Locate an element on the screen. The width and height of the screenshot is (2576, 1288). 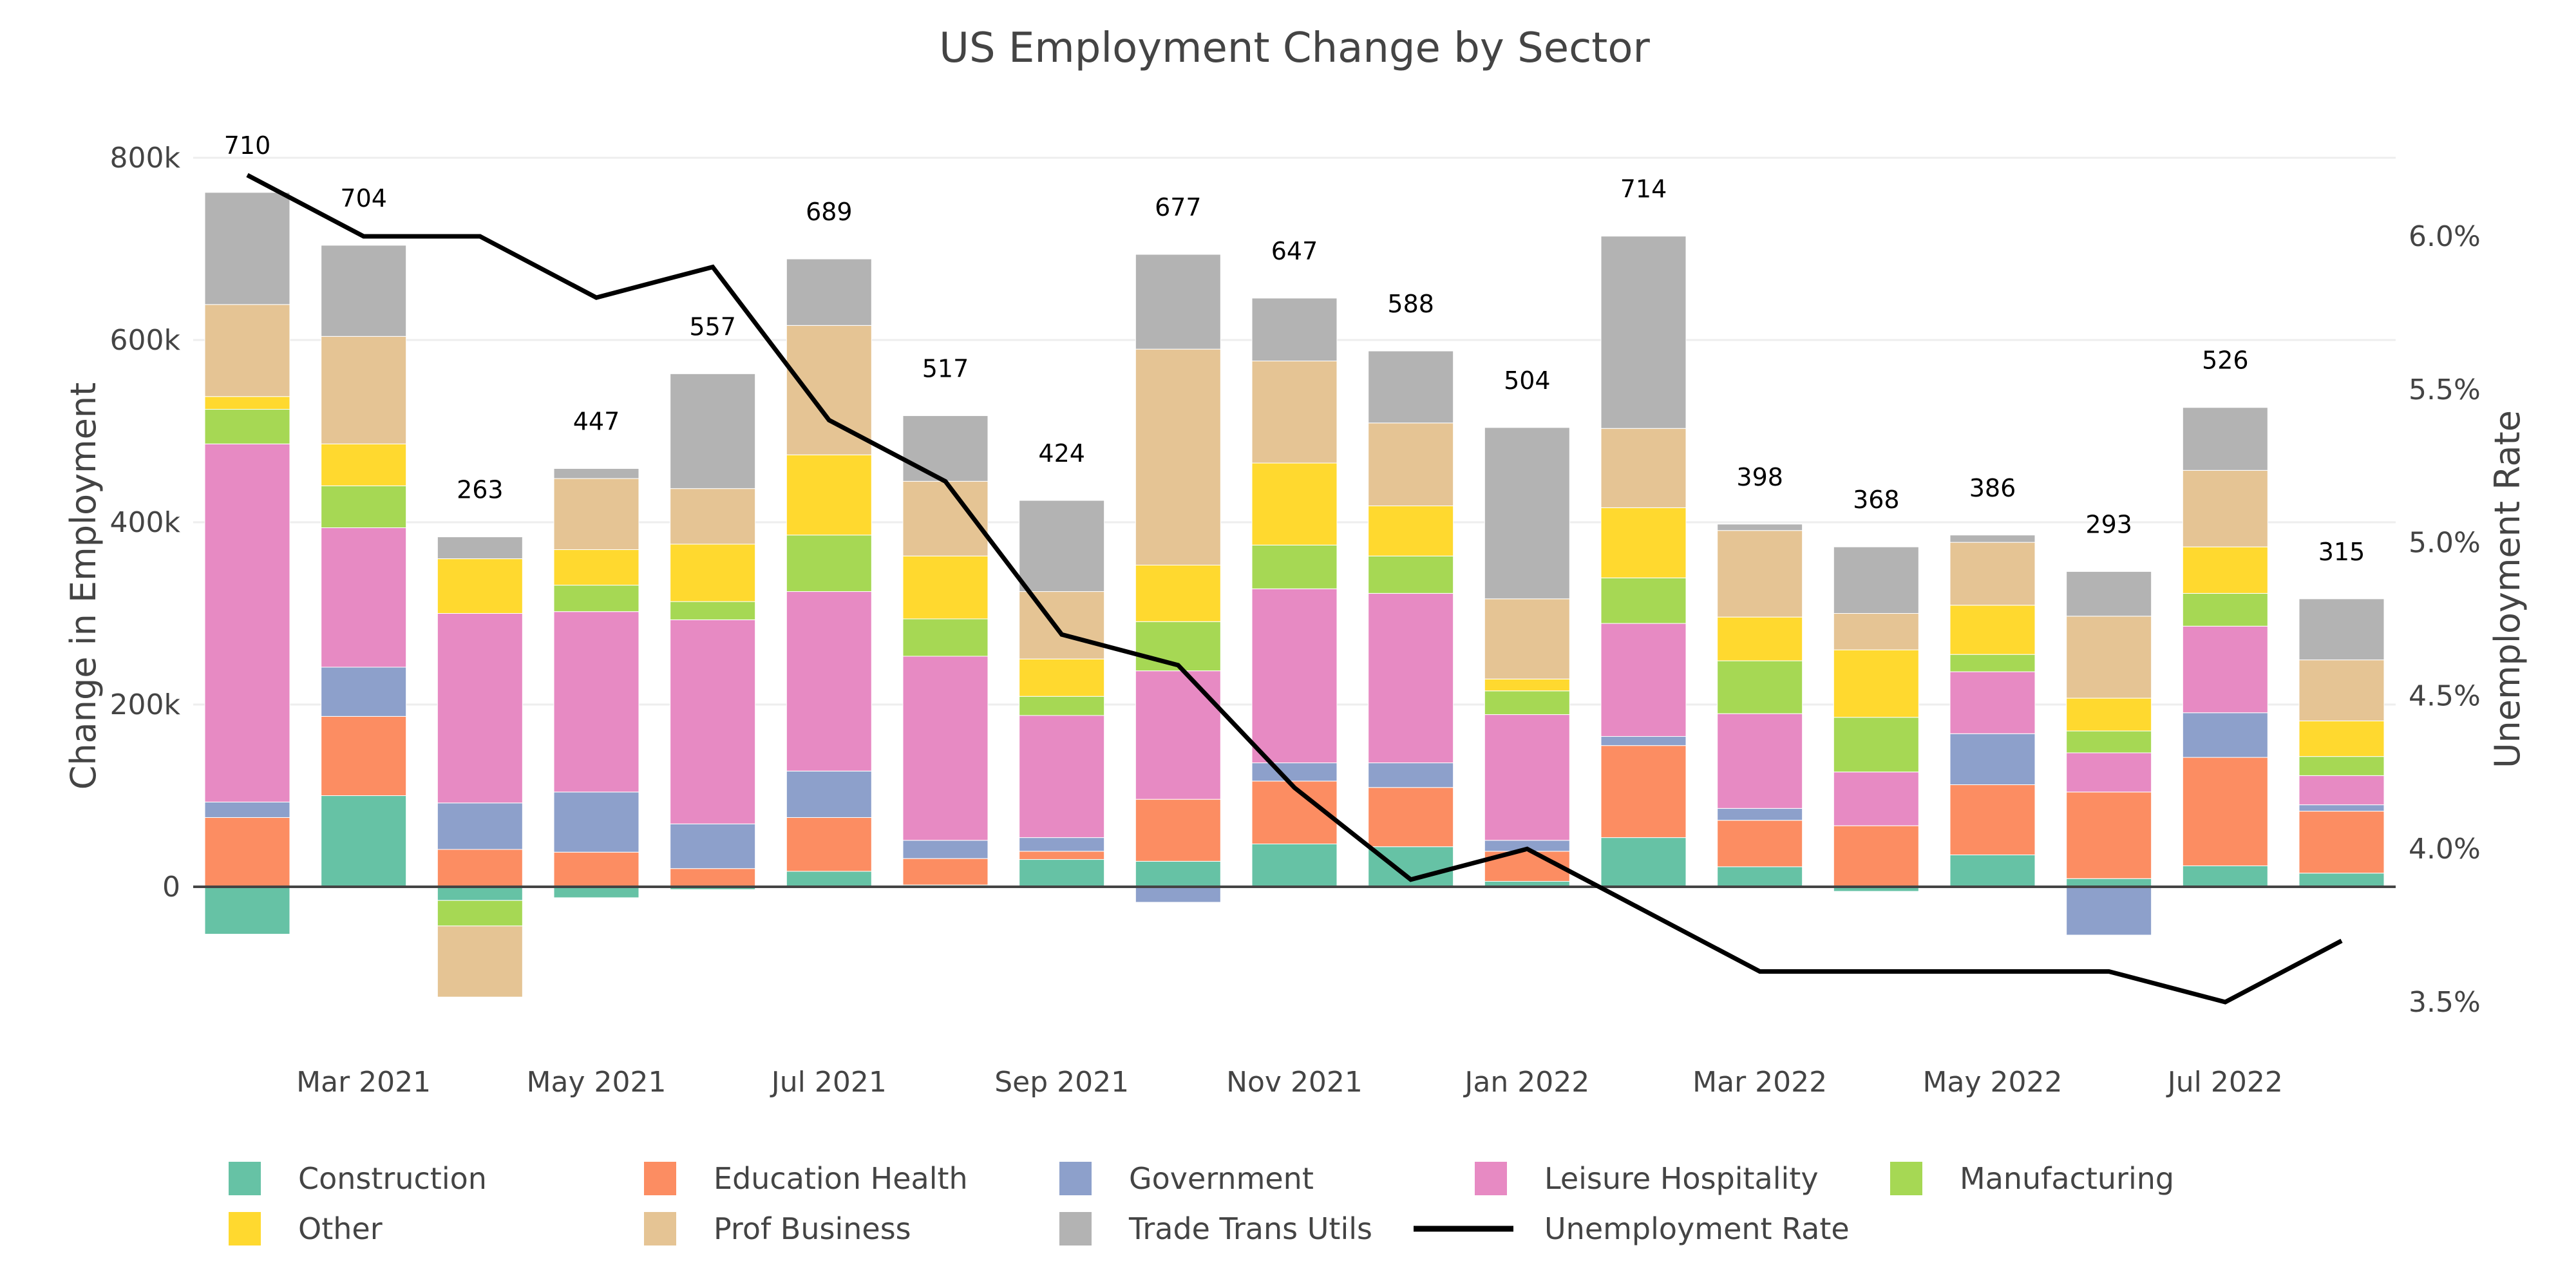
legend-label: Unemployment Rate is located at coordinates (1697, 1228).